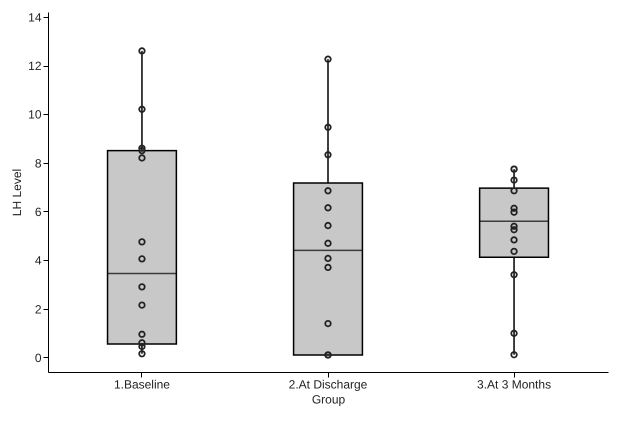 This screenshot has height=436, width=642. I want to click on y-tick-label: 6, so click(38, 211).